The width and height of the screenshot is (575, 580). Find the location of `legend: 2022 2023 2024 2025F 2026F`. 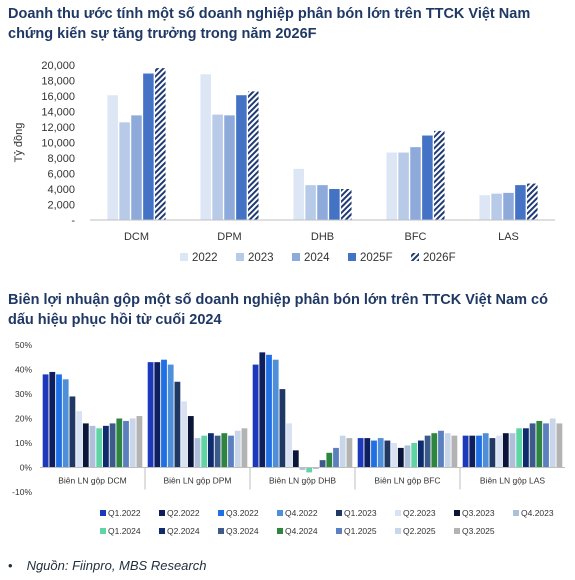

legend: 2022 2023 2024 2025F 2026F is located at coordinates (318, 258).